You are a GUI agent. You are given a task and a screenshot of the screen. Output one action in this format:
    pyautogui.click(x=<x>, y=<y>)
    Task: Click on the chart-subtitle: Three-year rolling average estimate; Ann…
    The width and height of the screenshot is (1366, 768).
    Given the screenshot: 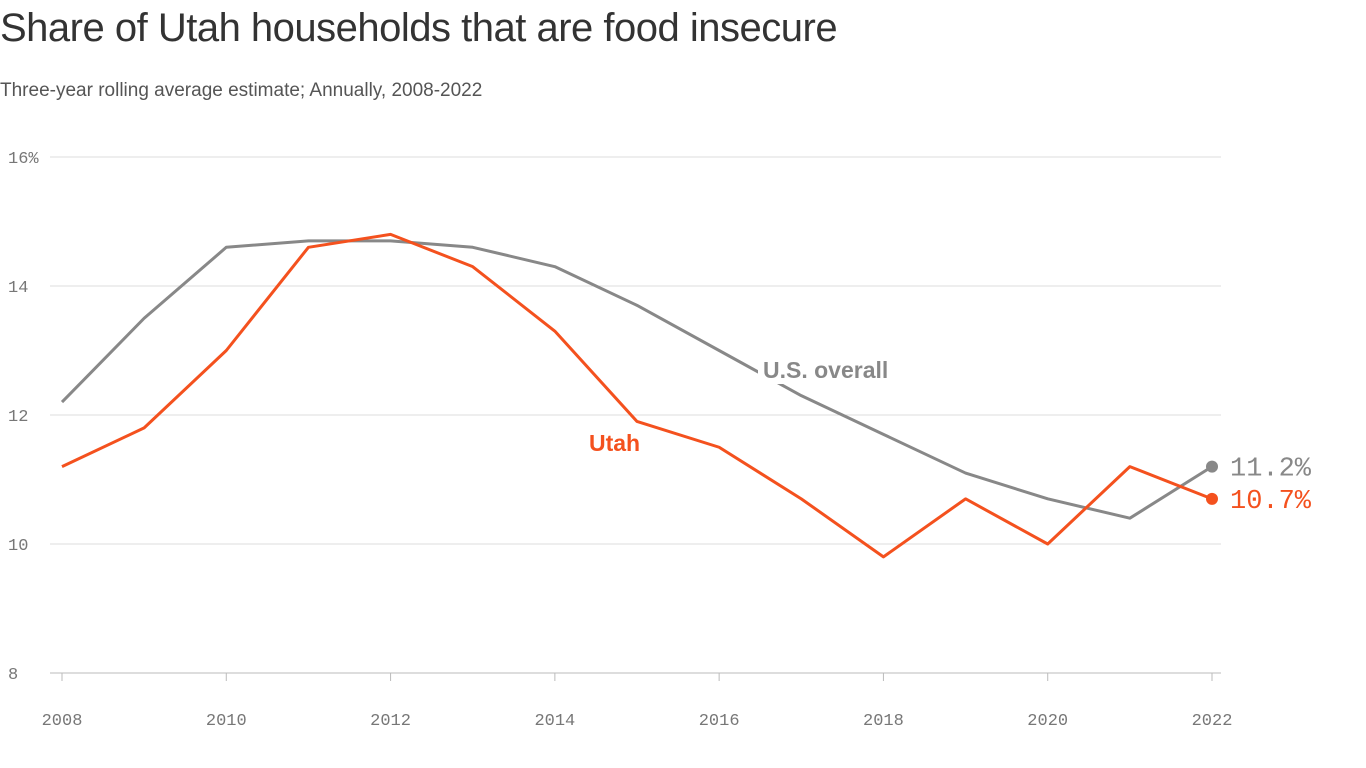 What is the action you would take?
    pyautogui.click(x=241, y=90)
    